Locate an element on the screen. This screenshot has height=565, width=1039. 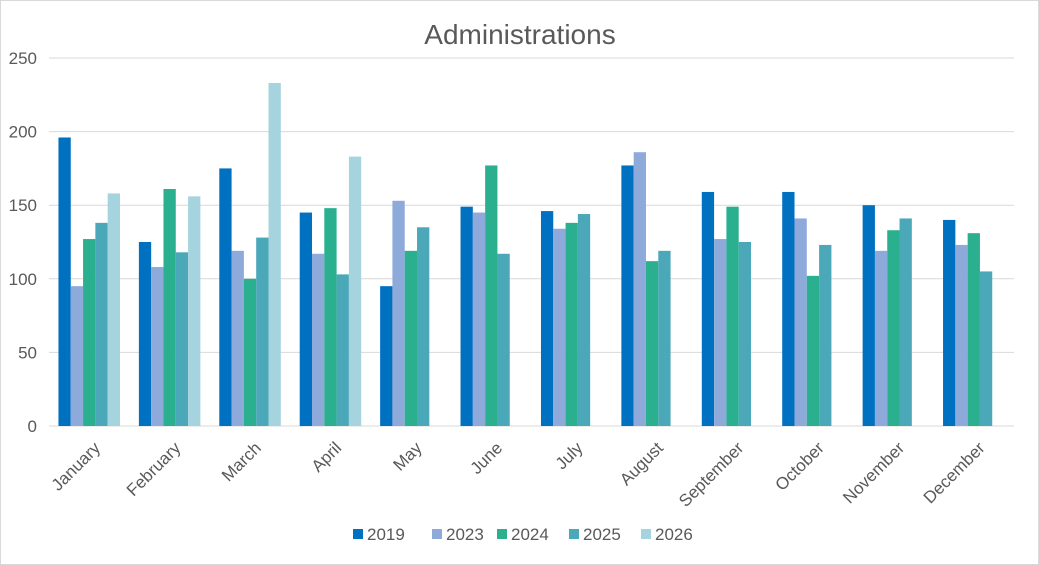
bar-2019-june is located at coordinates (466, 316).